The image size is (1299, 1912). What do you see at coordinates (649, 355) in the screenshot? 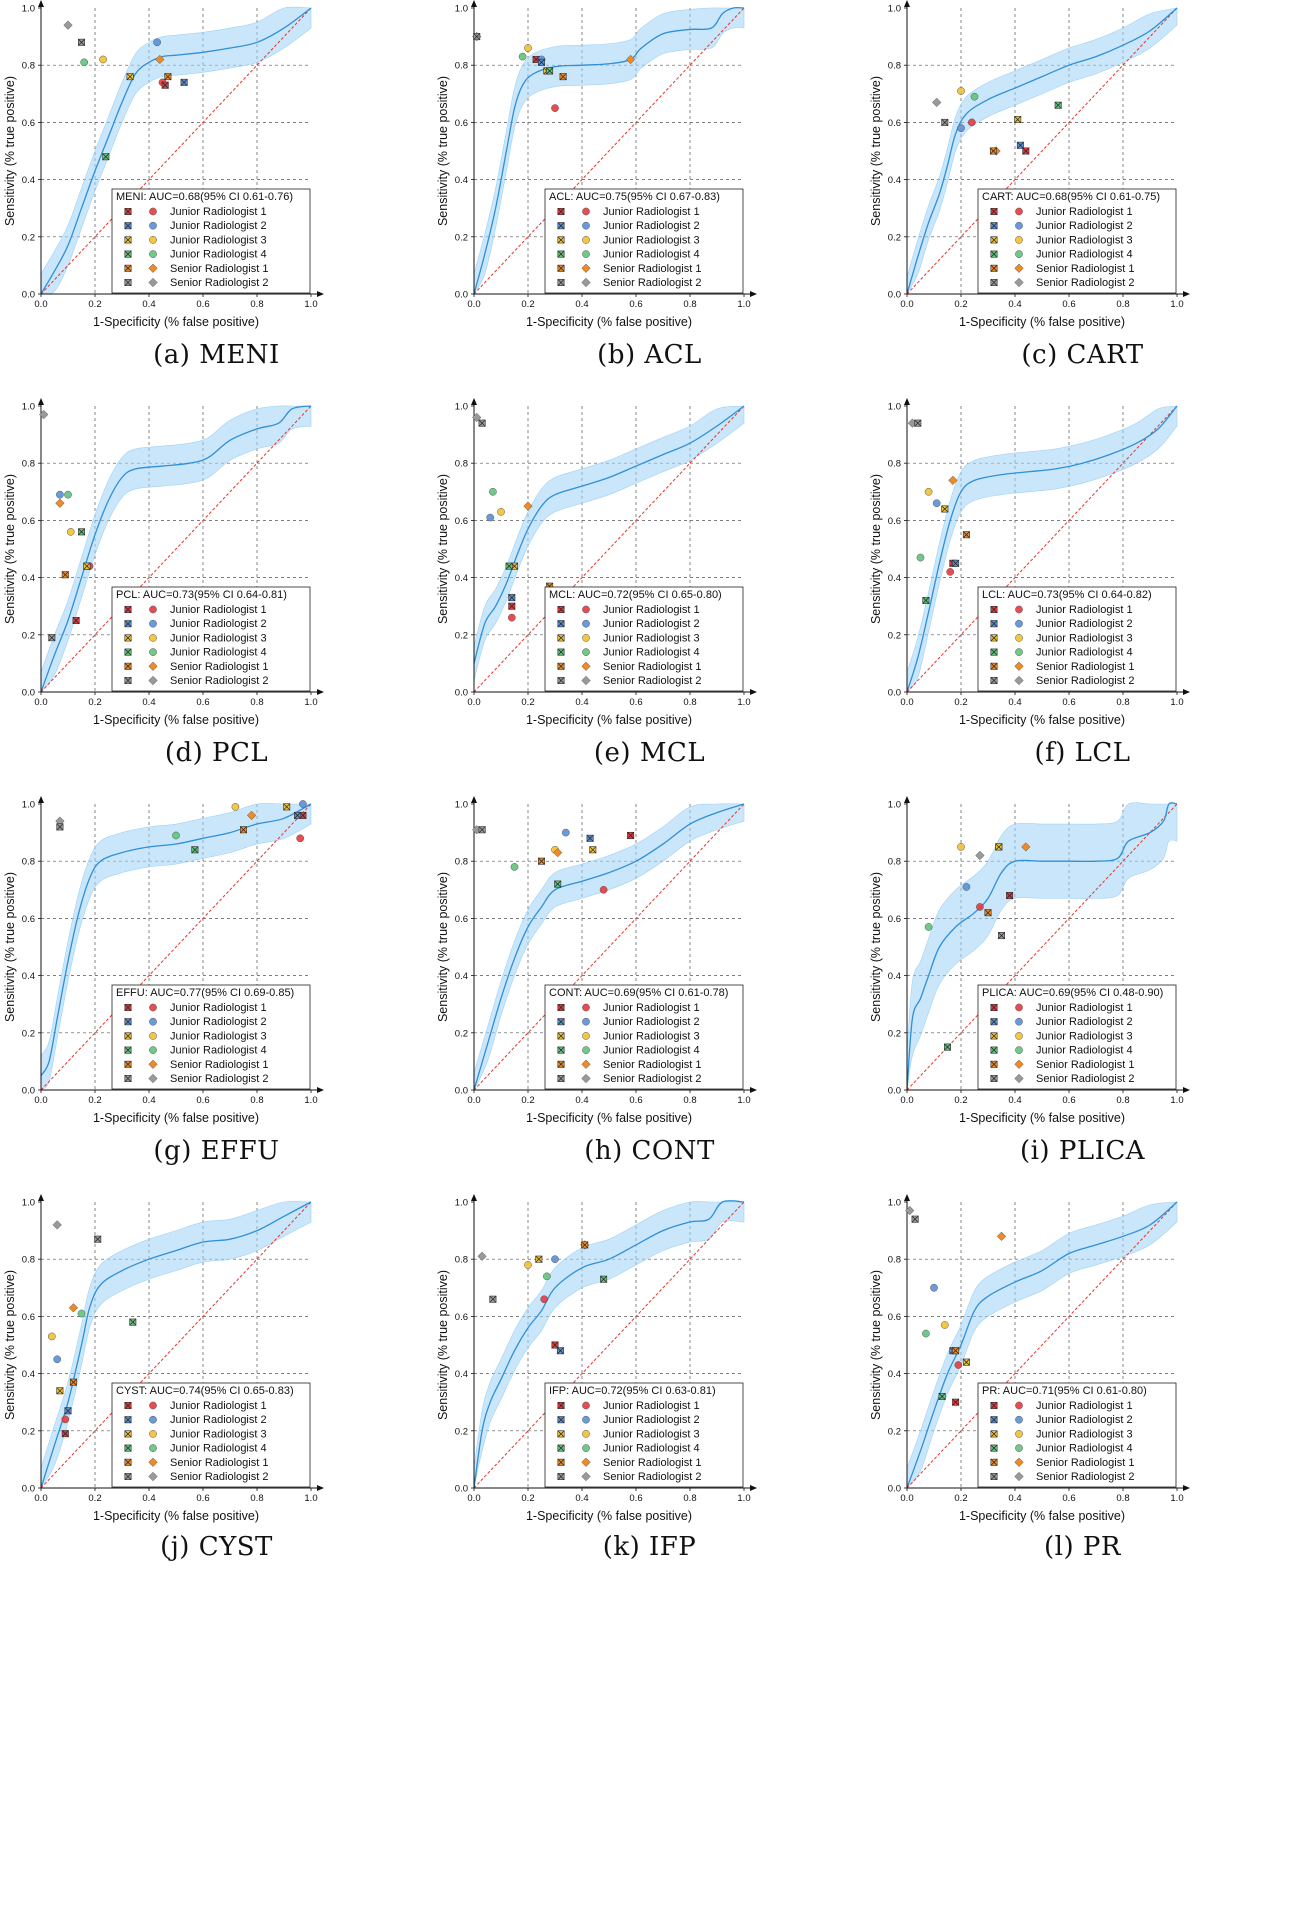
I see `subfigure-caption: (b) ACL` at bounding box center [649, 355].